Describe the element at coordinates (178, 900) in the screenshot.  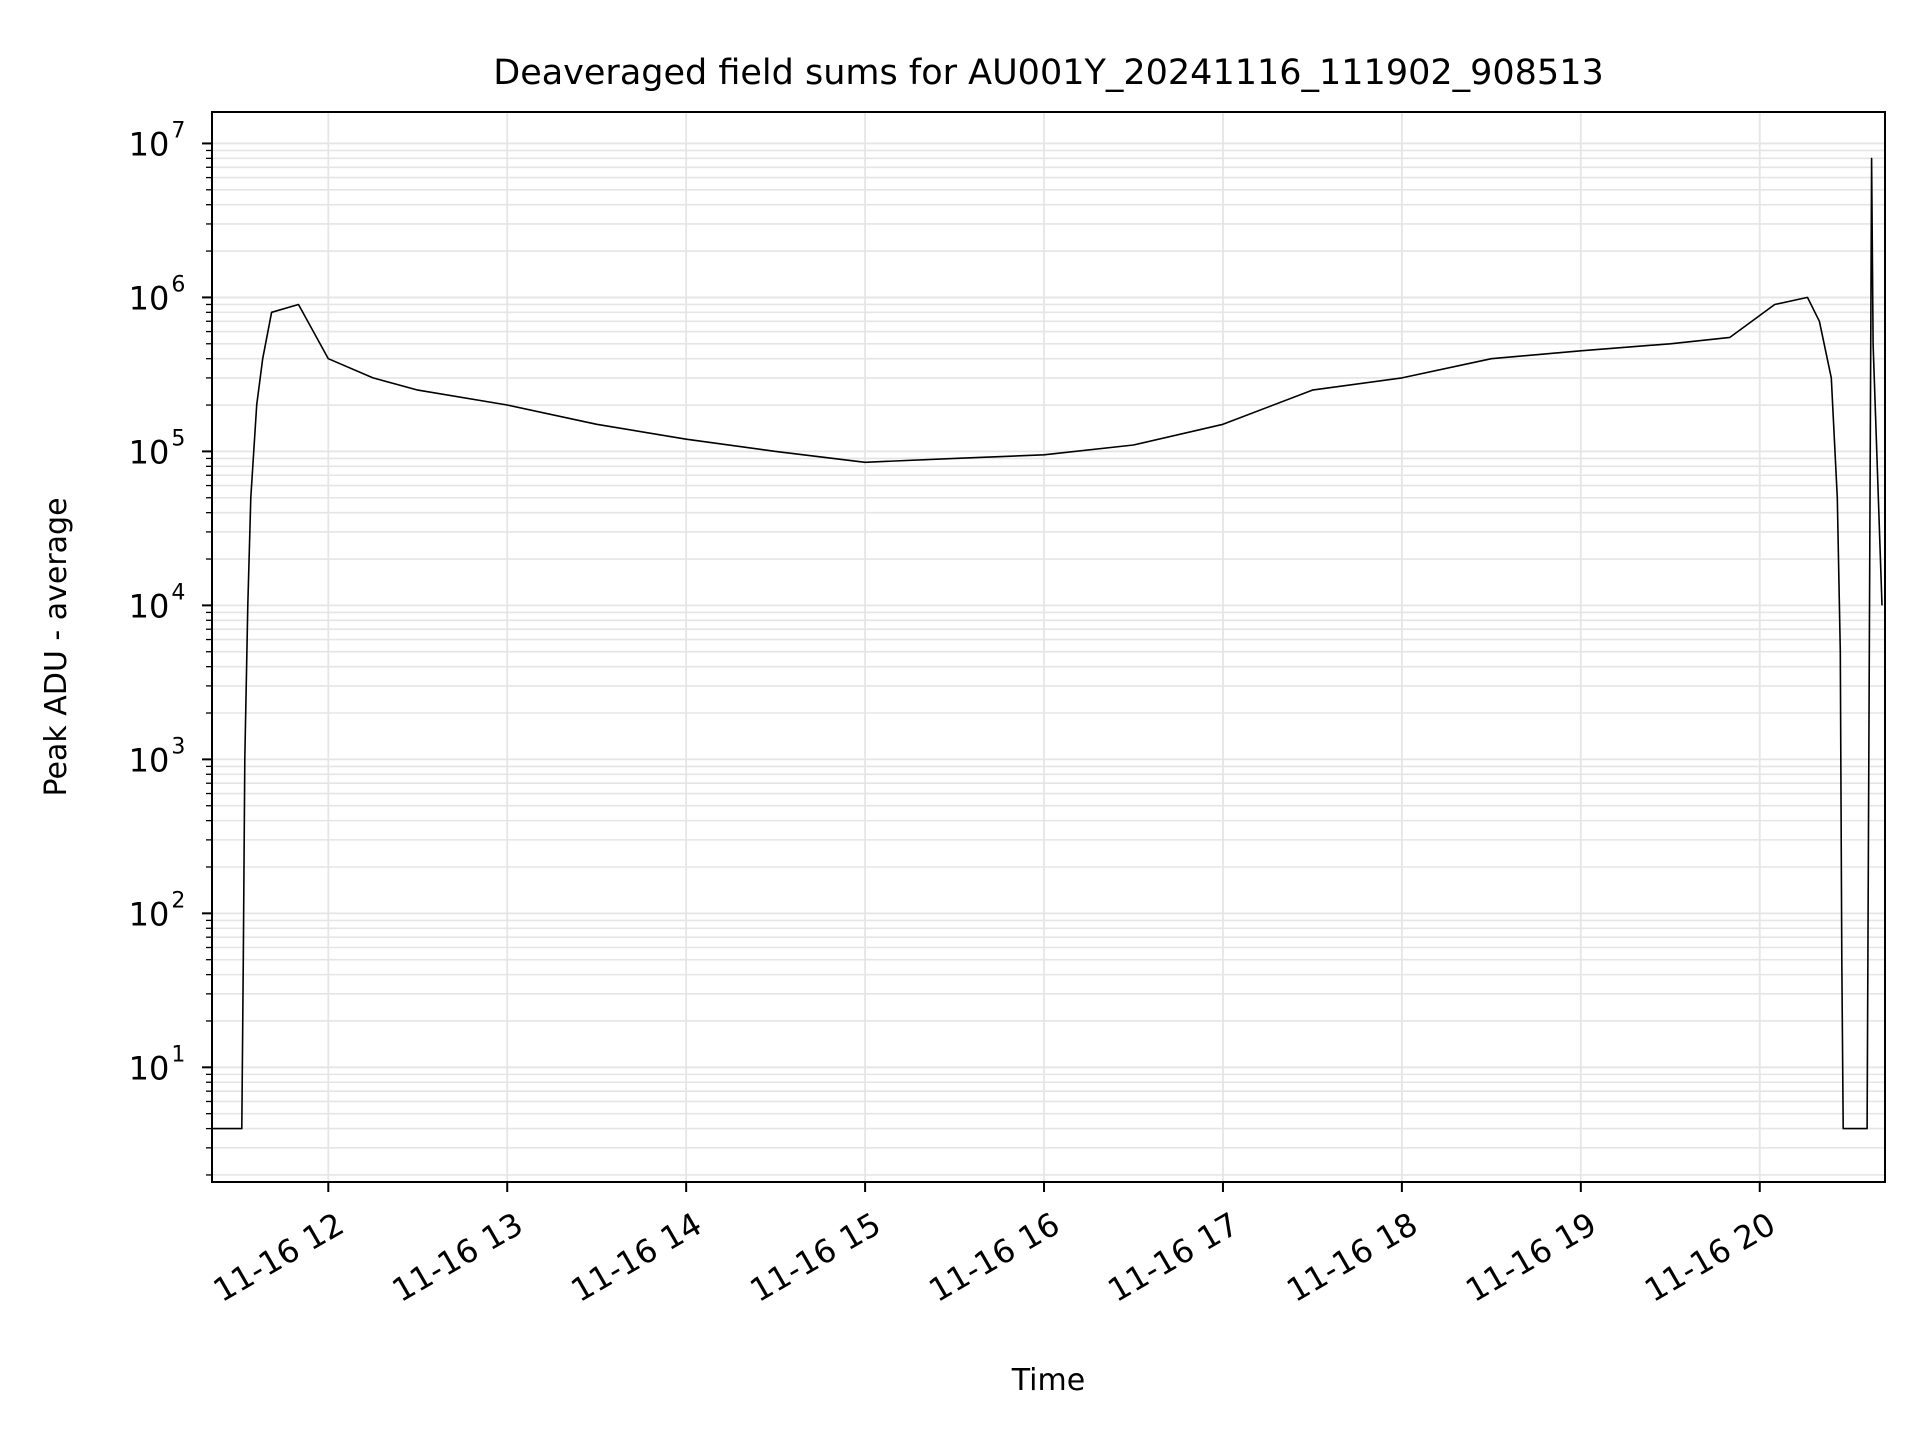
I see `y-tick-exponent: 2` at that location.